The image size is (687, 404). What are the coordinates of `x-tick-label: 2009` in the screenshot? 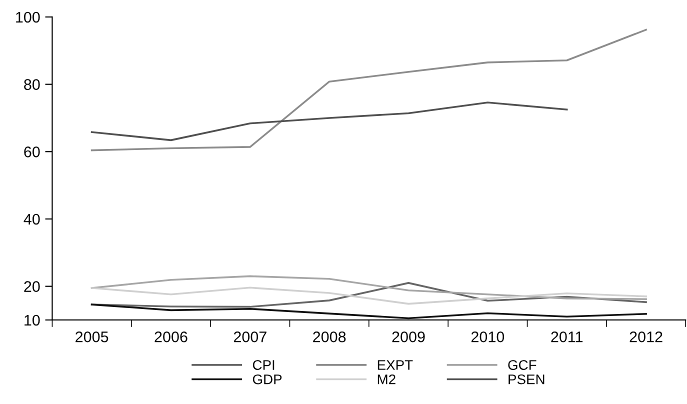 It's located at (408, 336).